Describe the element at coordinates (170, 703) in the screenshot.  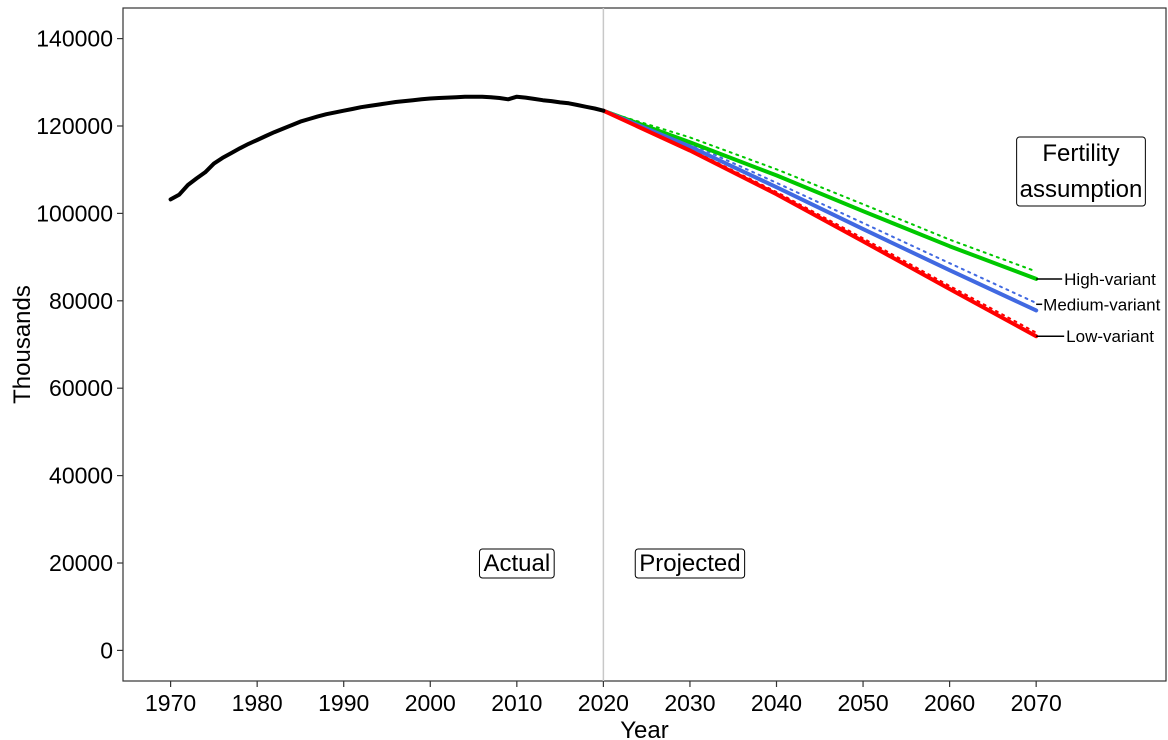
I see `x-tick-label: 1970` at that location.